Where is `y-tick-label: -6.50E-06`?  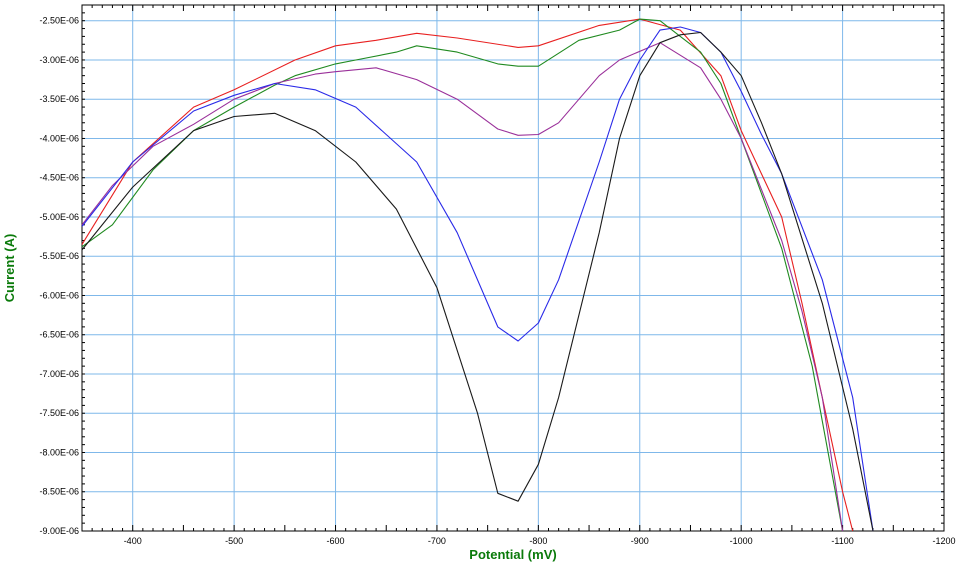
y-tick-label: -6.50E-06 is located at coordinates (59, 335).